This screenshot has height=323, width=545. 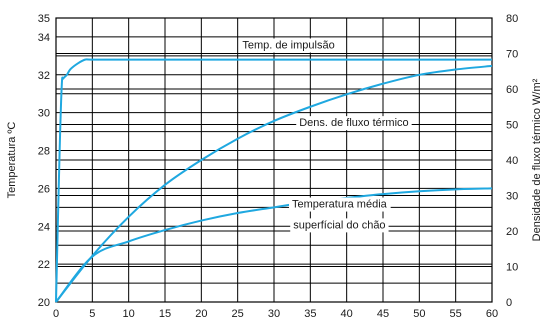 I want to click on y-right-tick-label: 50, so click(x=512, y=126).